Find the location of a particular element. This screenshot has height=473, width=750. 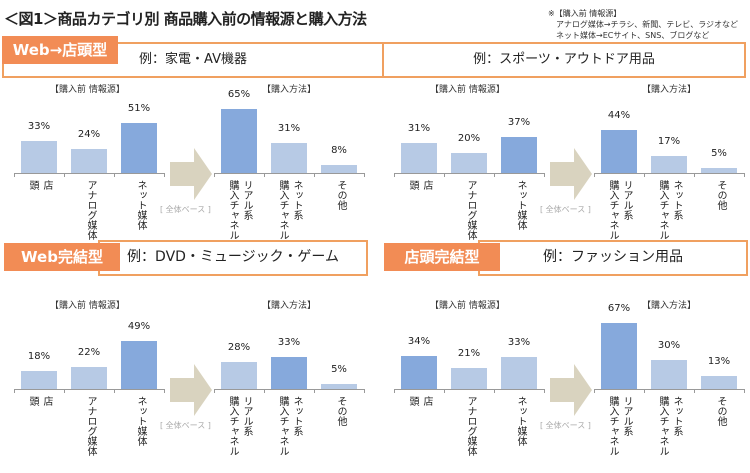

category-type-tag: Web完結型 is located at coordinates (62, 257).